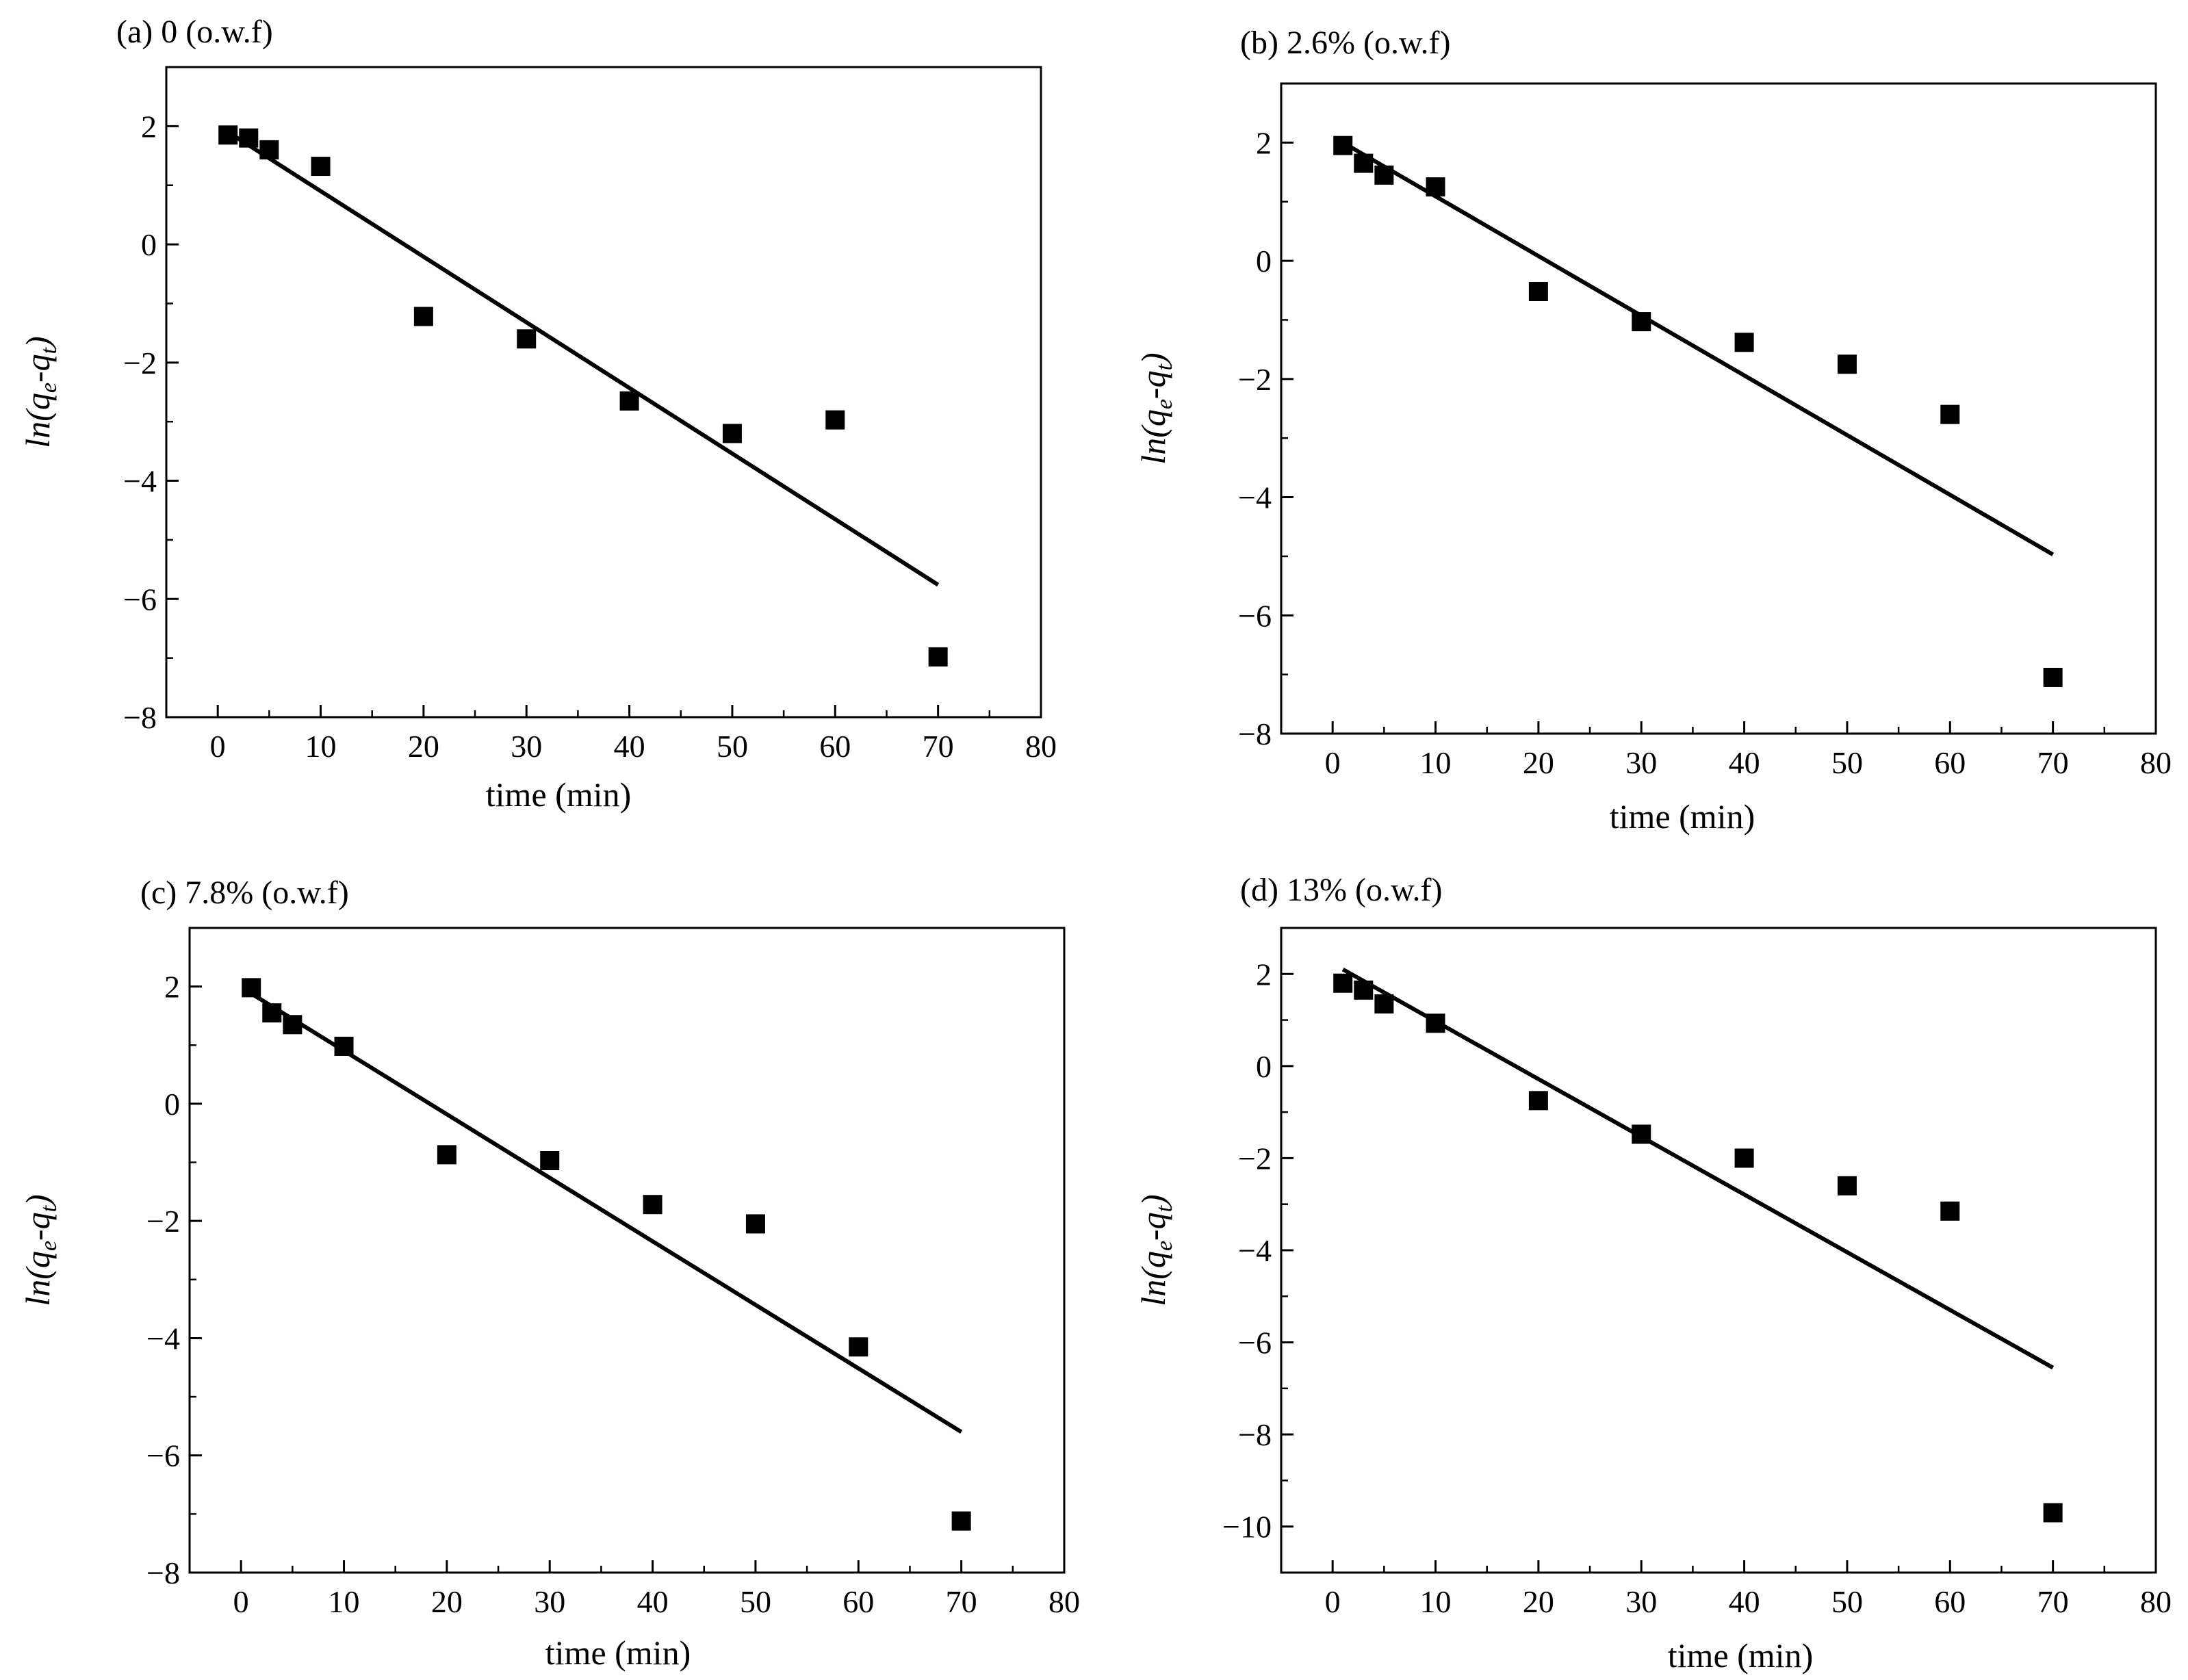  I want to click on panel-a-ylabel-base: ln(q, so click(37, 420).